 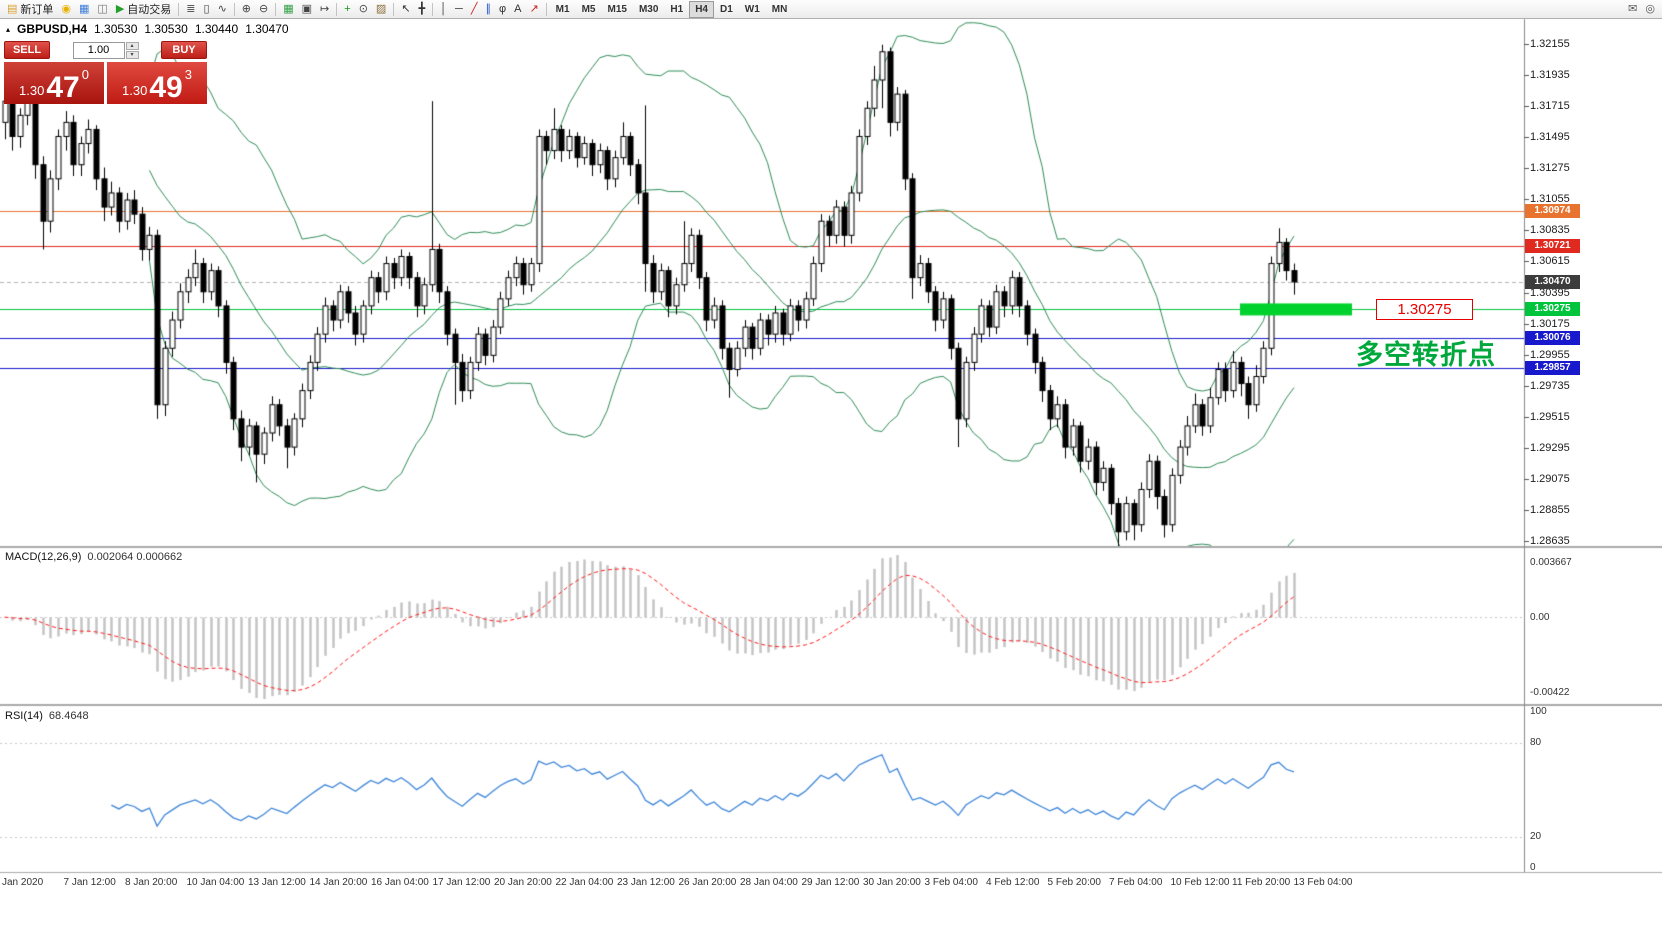 I want to click on chart-shift-icon: ↦, so click(x=325, y=8).